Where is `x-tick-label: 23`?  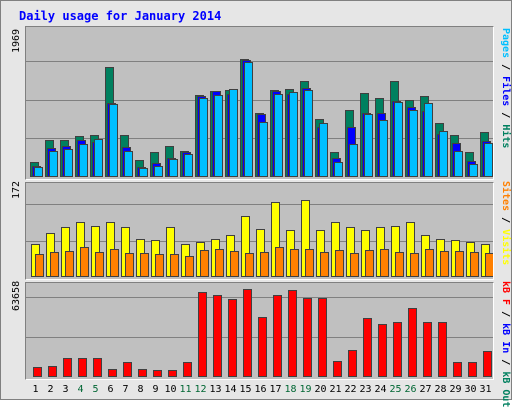 x-tick-label: 23 is located at coordinates (365, 389).